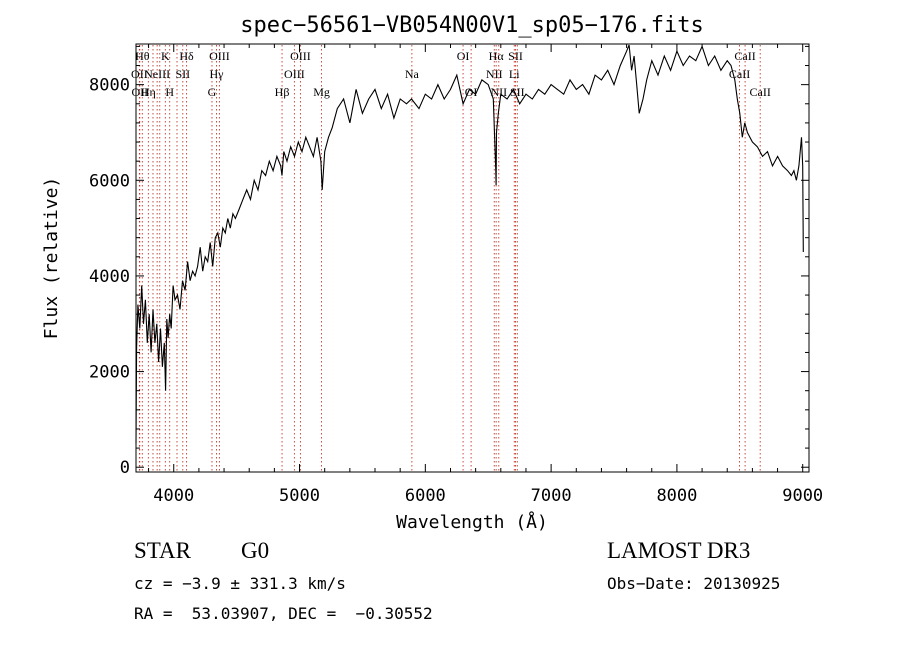 The image size is (900, 649). Describe the element at coordinates (173, 496) in the screenshot. I see `x-tick-label: 4000` at that location.